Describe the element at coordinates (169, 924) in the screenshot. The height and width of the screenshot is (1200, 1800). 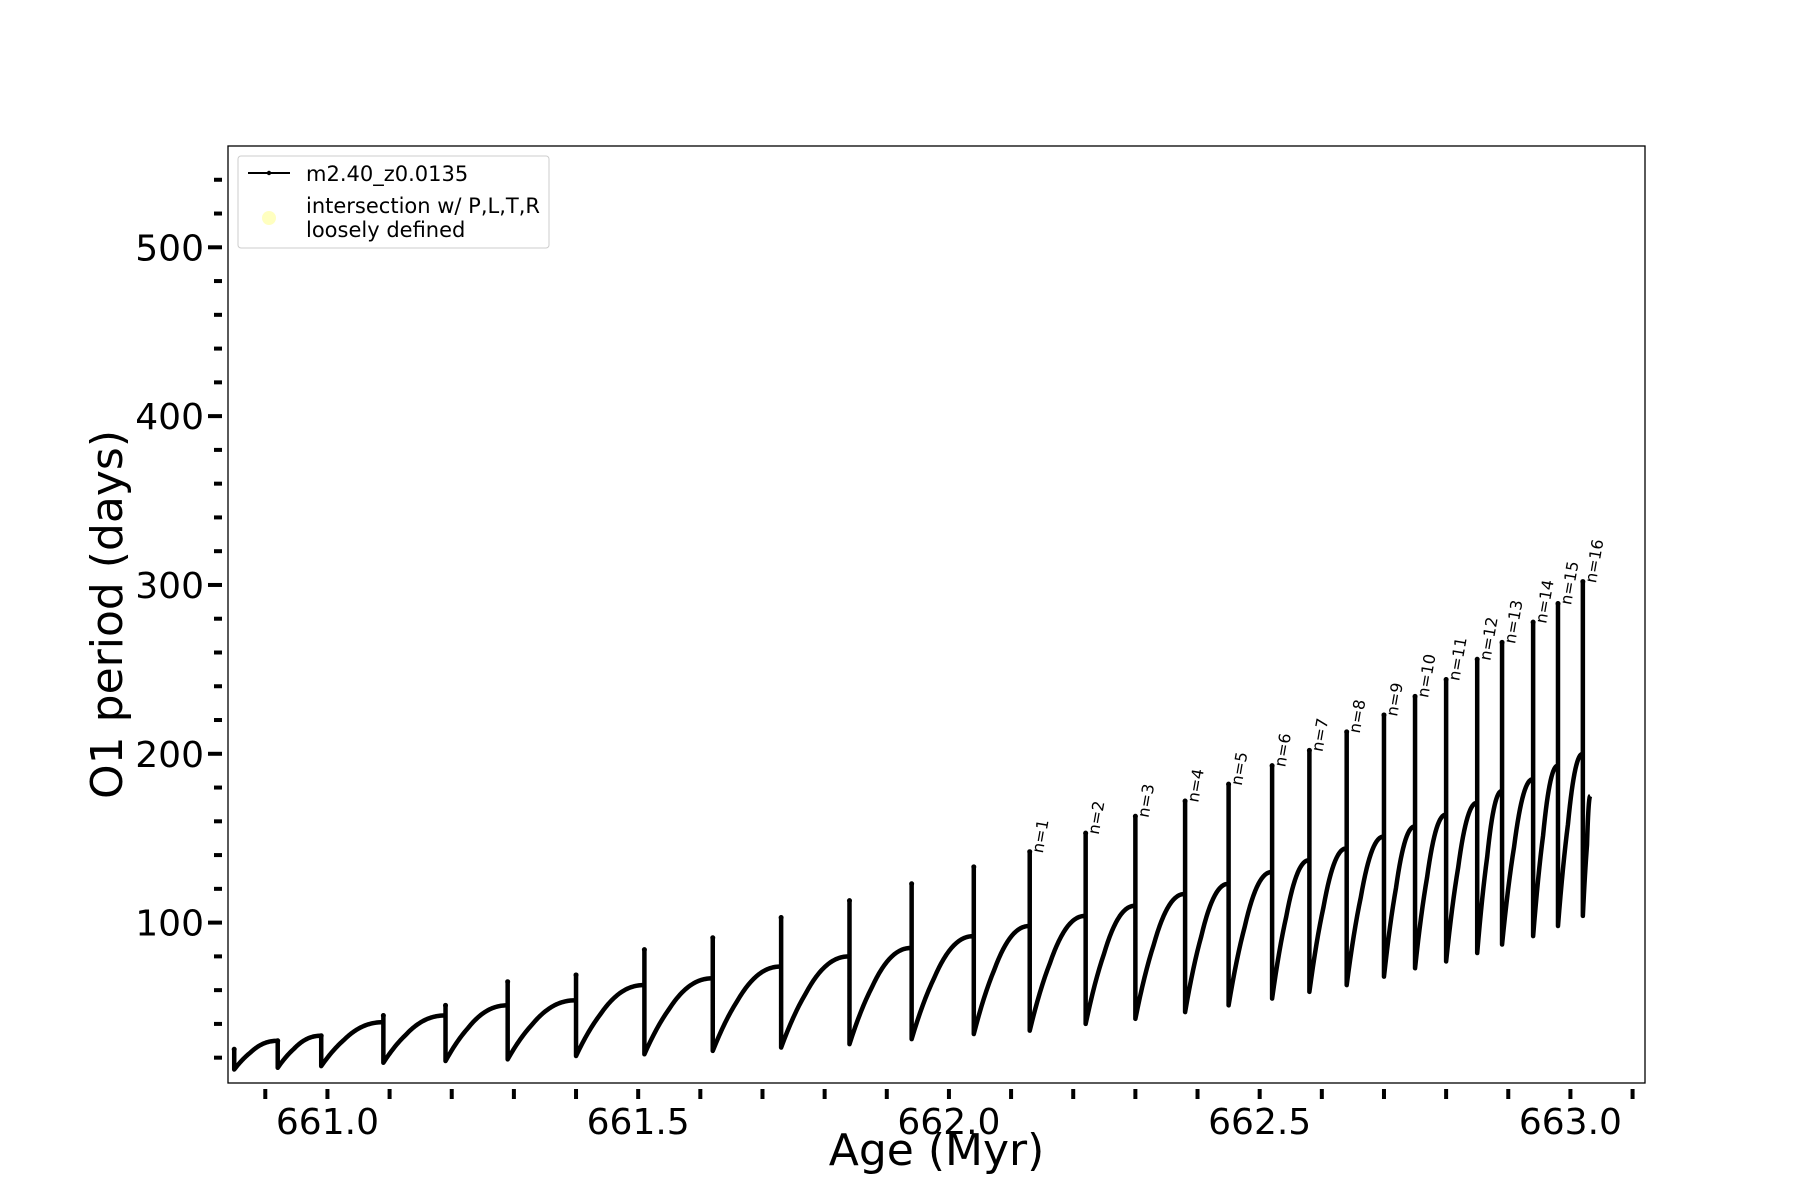
I see `y-tick-label: 100` at that location.